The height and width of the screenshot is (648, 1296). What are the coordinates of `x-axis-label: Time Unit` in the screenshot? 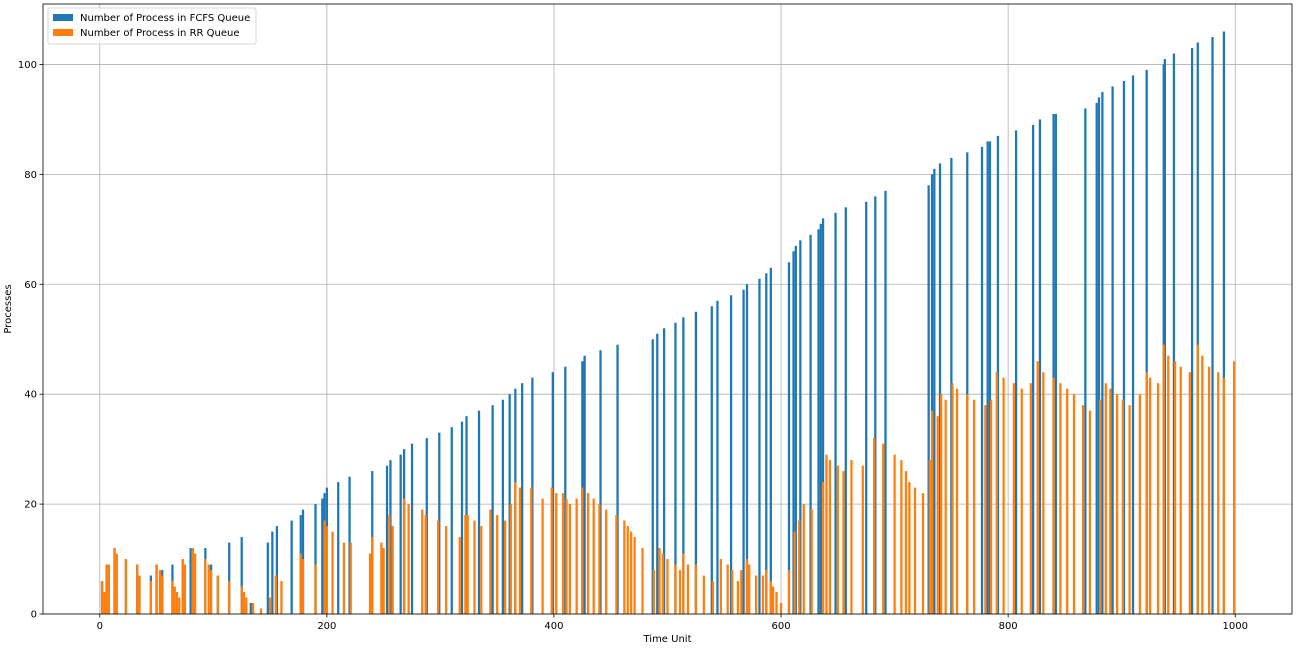 It's located at (666, 639).